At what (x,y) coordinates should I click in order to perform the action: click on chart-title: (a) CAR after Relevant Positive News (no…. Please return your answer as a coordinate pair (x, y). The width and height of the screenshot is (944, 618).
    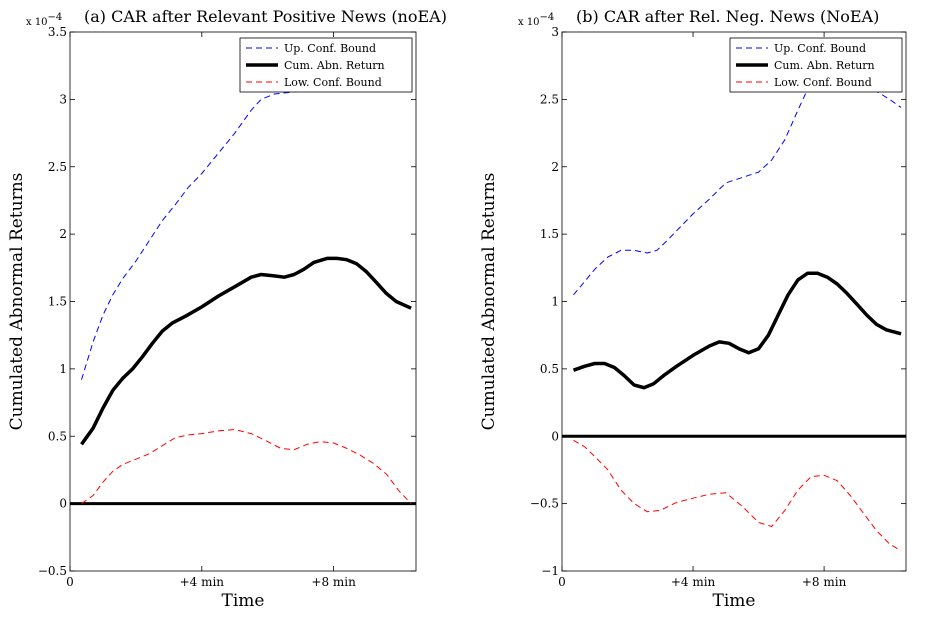
    Looking at the image, I should click on (265, 16).